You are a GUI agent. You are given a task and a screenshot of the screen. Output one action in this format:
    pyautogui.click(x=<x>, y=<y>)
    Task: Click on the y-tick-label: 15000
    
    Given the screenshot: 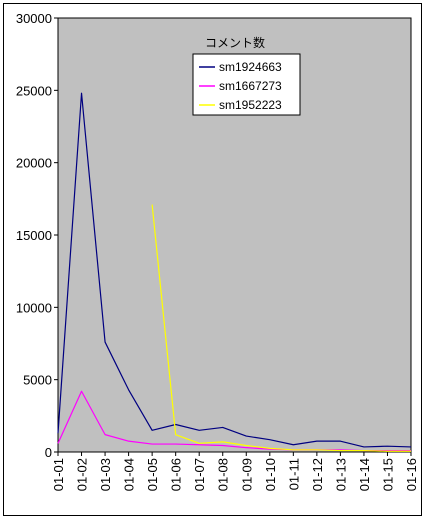 What is the action you would take?
    pyautogui.click(x=34, y=235)
    